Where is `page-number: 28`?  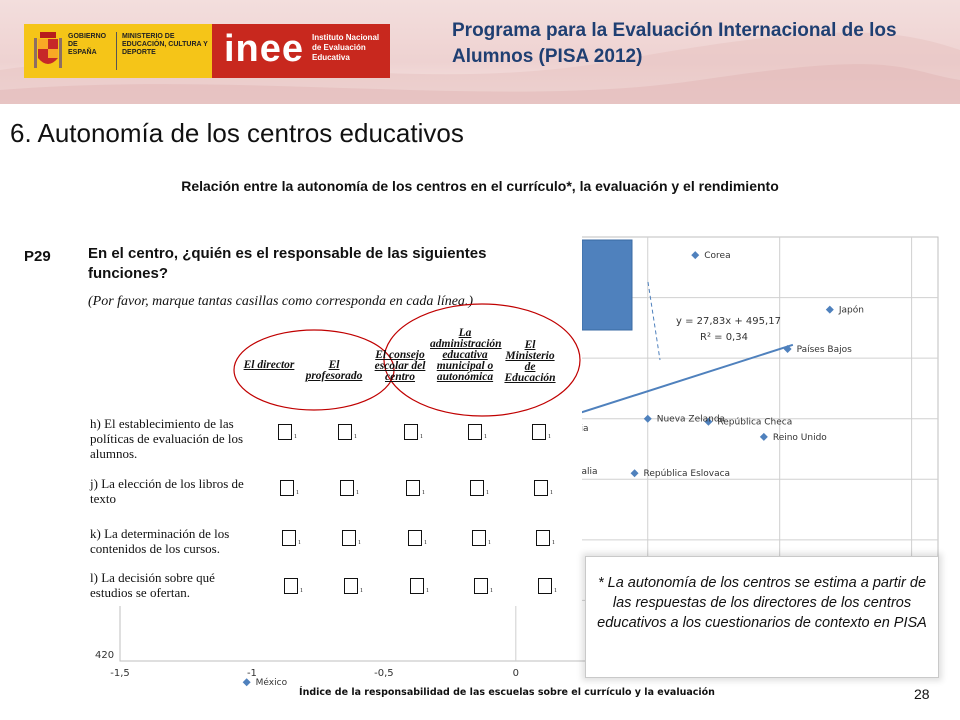 page-number: 28 is located at coordinates (922, 694).